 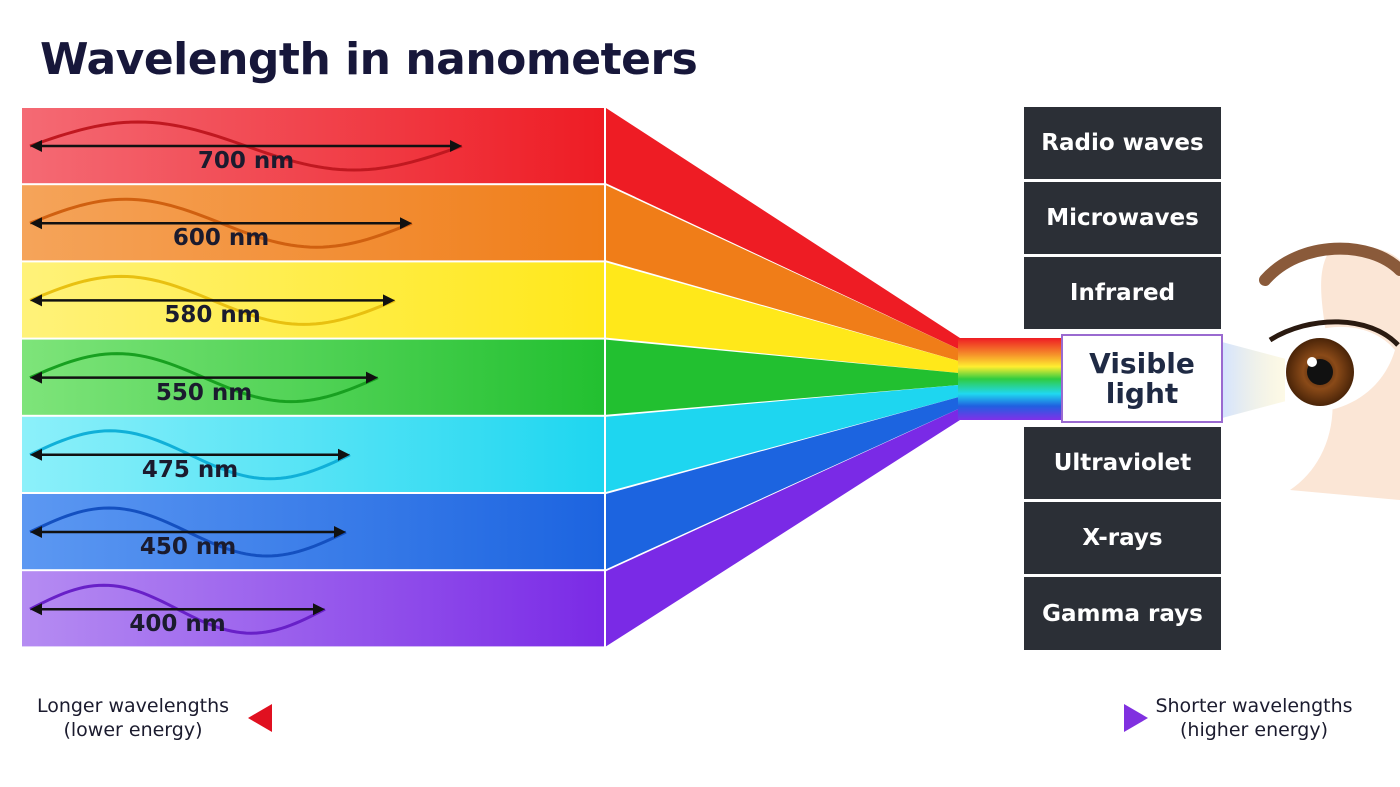 I want to click on scale-text: (lower energy), so click(x=133, y=730).